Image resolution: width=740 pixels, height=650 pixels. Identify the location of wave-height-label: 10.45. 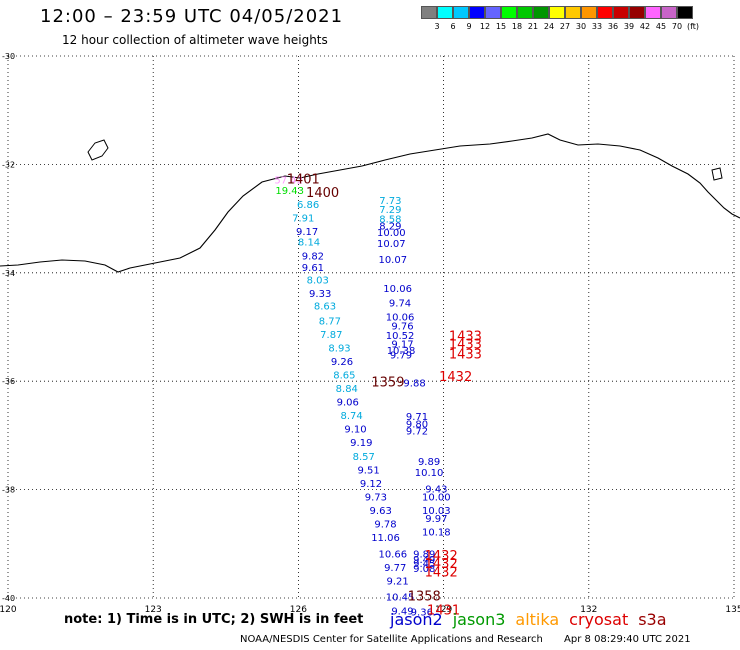
(400, 598).